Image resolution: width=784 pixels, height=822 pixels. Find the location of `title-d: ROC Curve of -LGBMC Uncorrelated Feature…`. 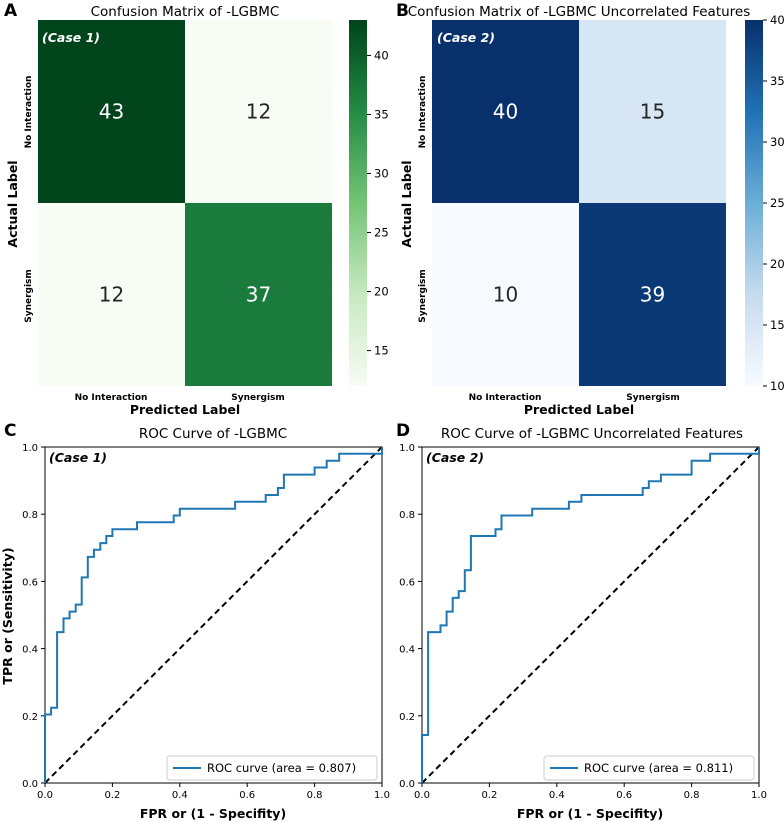

title-d: ROC Curve of -LGBMC Uncorrelated Feature… is located at coordinates (592, 434).